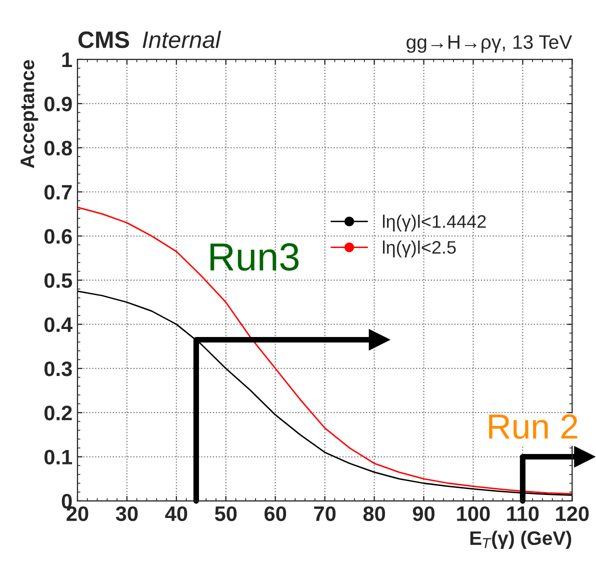  What do you see at coordinates (473, 514) in the screenshot?
I see `x-tick-label: 100` at bounding box center [473, 514].